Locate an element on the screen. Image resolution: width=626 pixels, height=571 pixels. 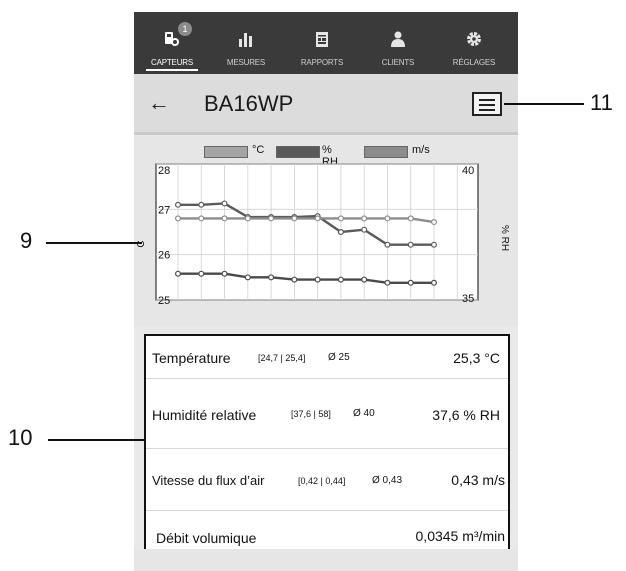
tab-capteurs: 1 CAPTEURS is located at coordinates (172, 43).